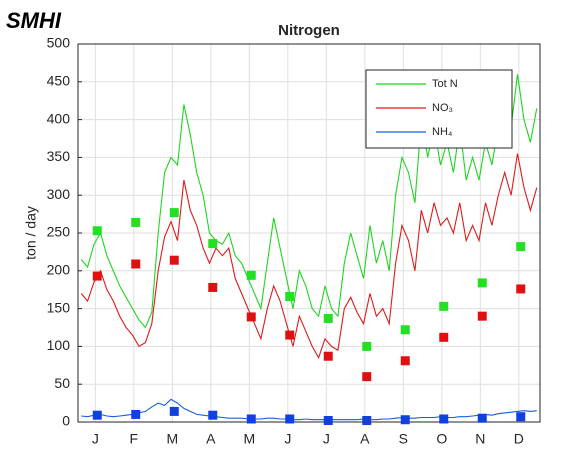 The image size is (574, 466). What do you see at coordinates (480, 439) in the screenshot?
I see `x-tick-label: N` at bounding box center [480, 439].